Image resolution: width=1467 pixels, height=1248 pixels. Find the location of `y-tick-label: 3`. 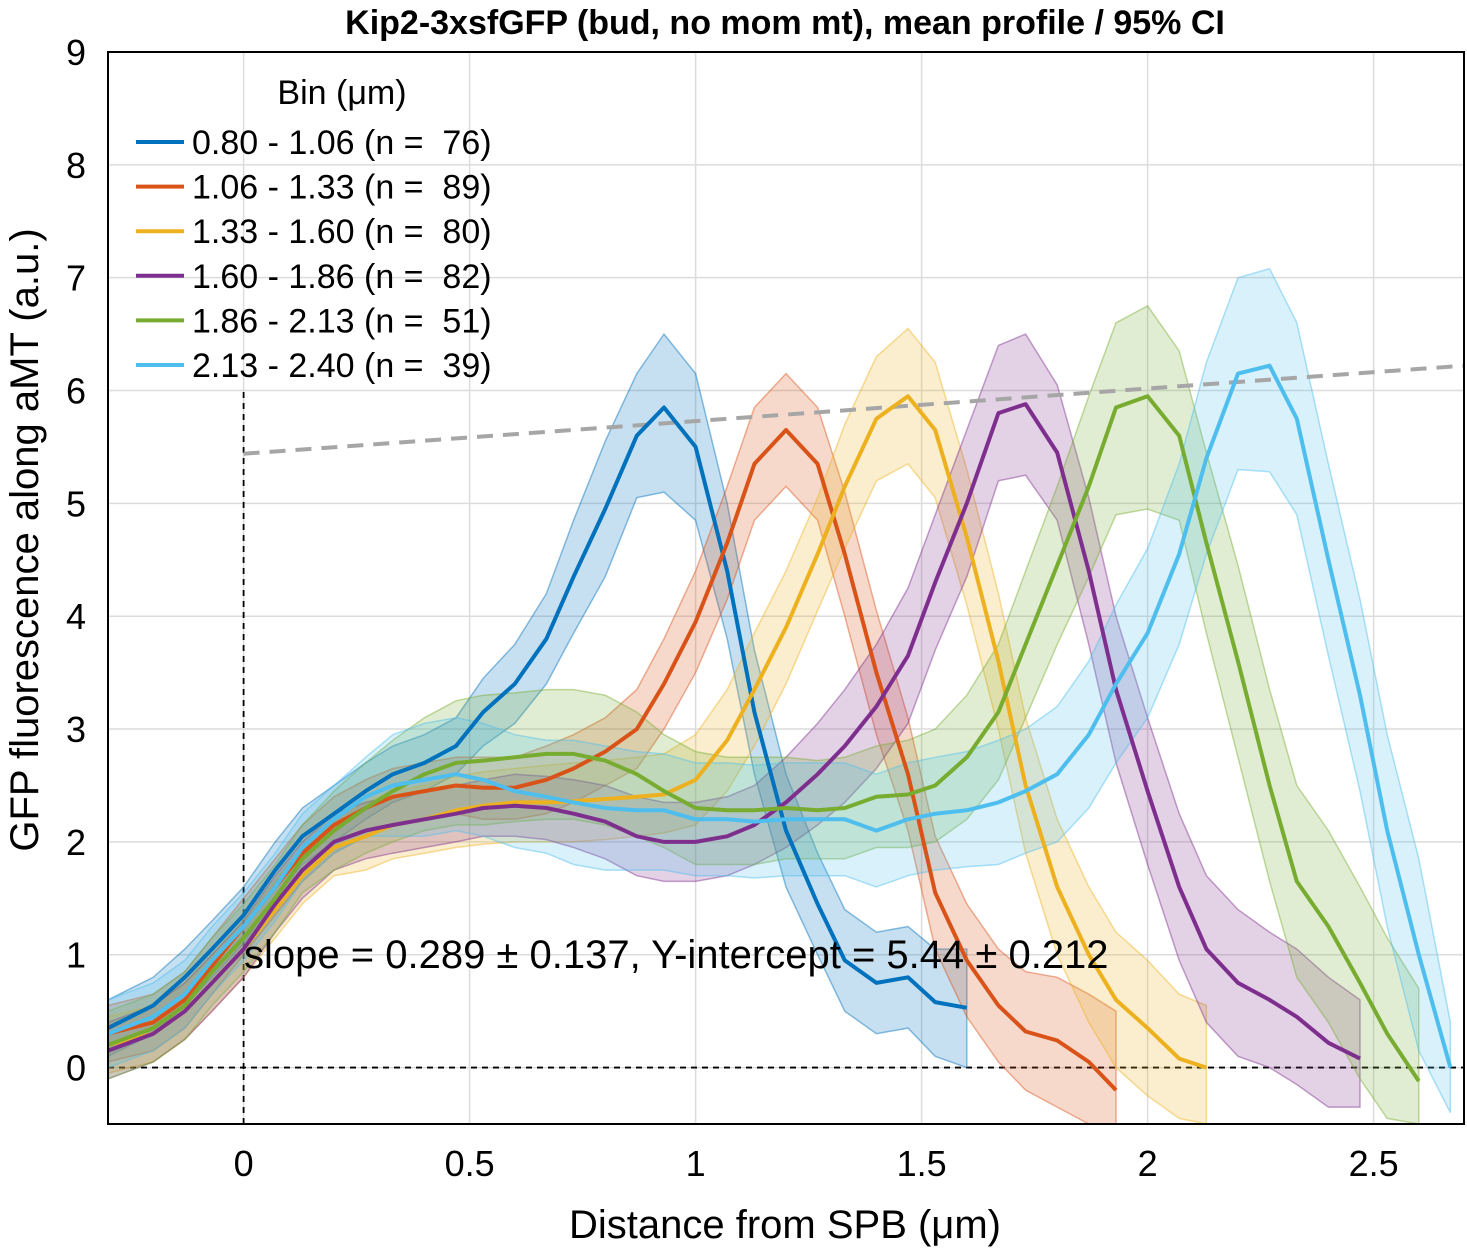

y-tick-label: 3 is located at coordinates (76, 729).